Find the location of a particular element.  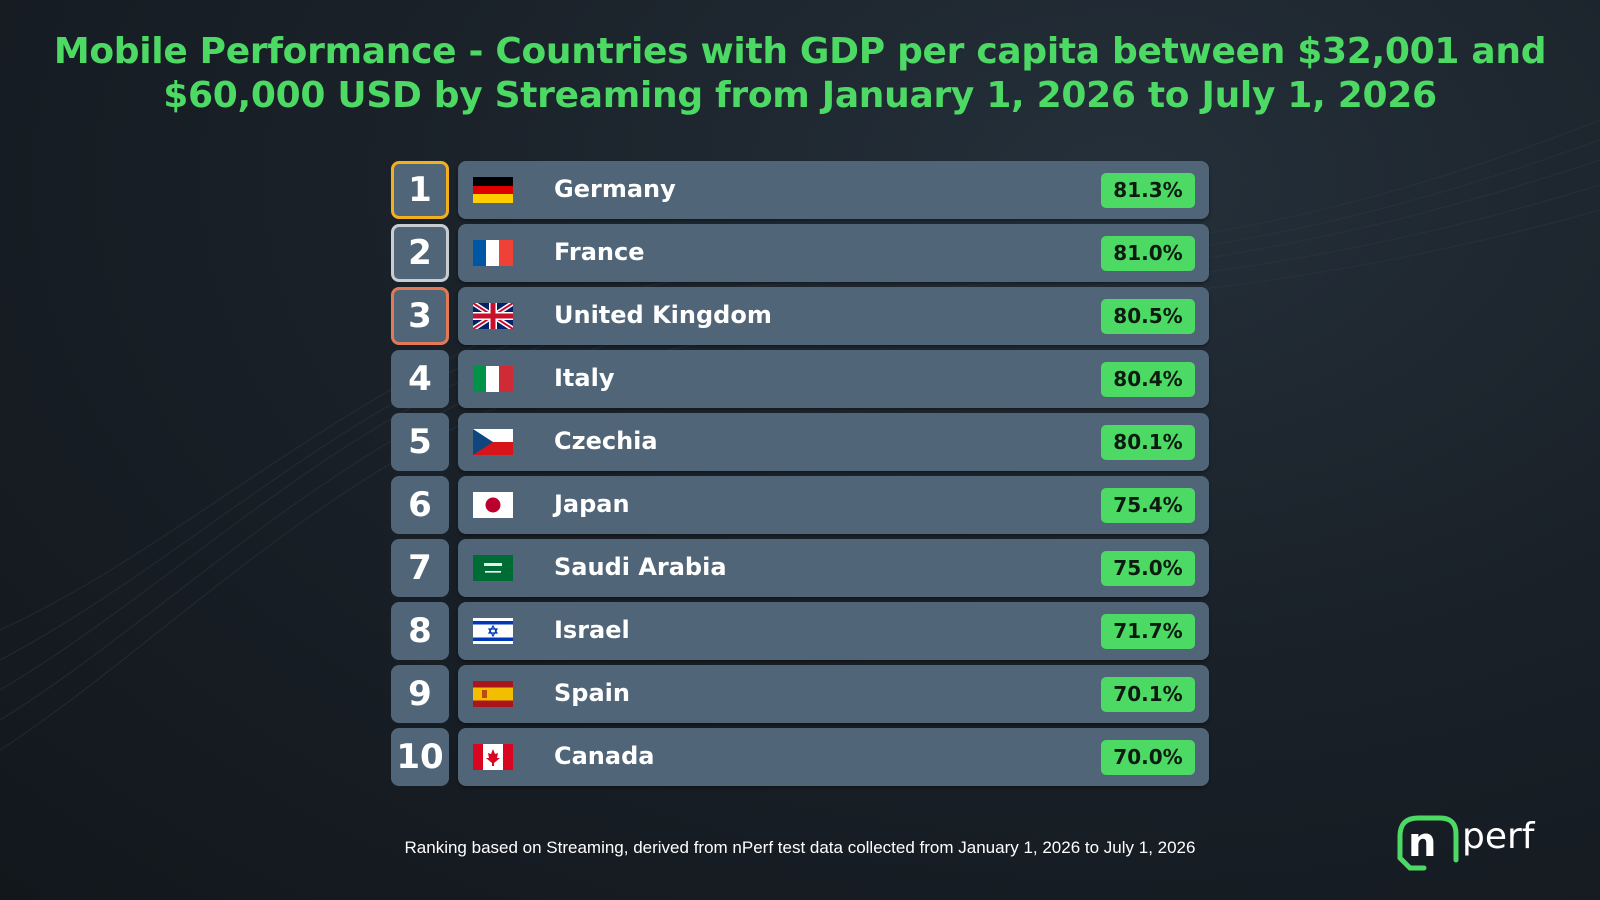

ranking-row: 9 Spain 70.1% is located at coordinates (800, 694).